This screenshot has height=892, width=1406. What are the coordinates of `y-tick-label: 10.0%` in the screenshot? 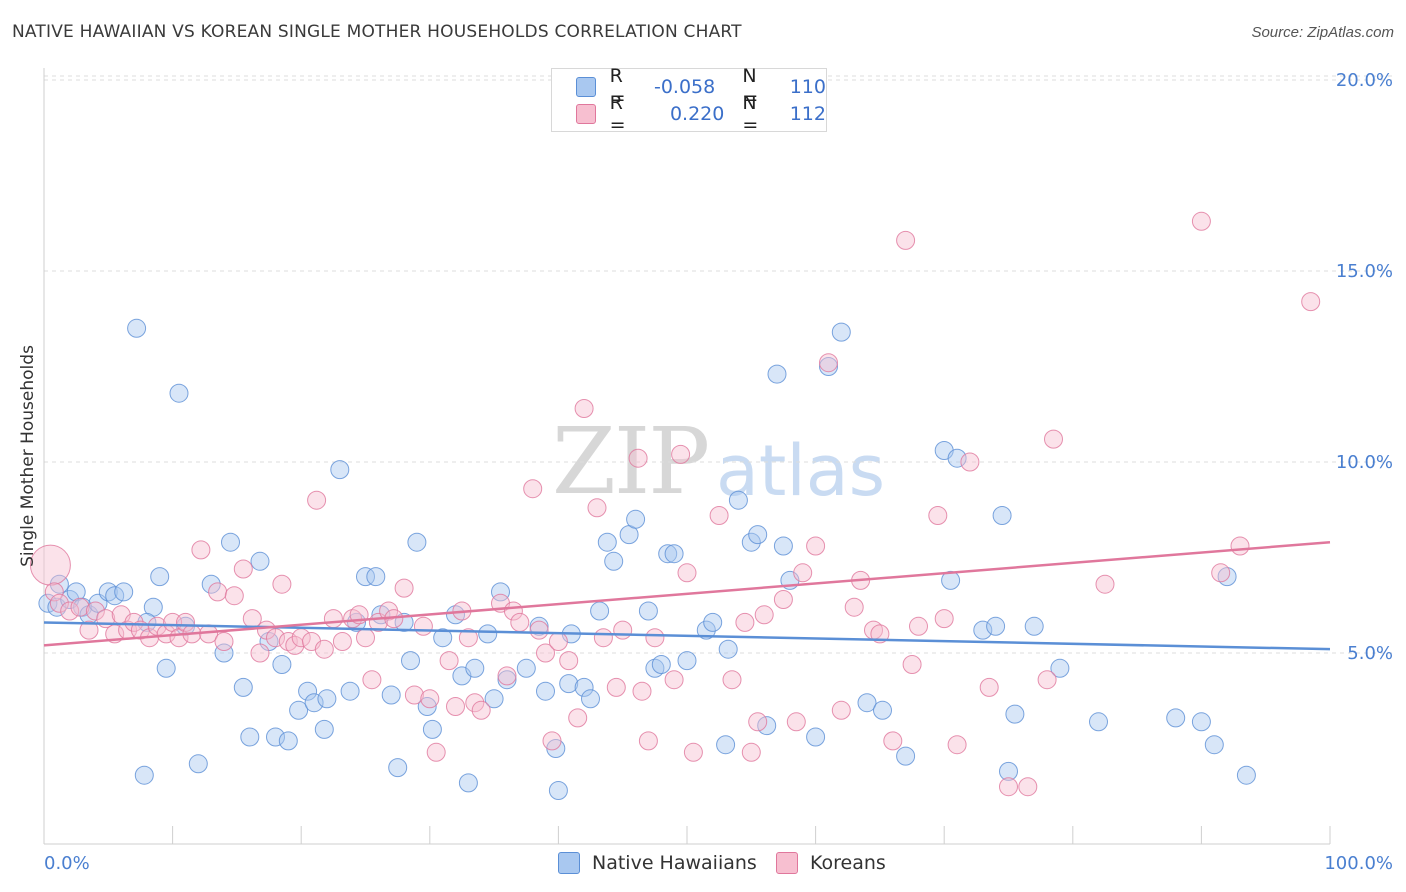 It's located at (1364, 462).